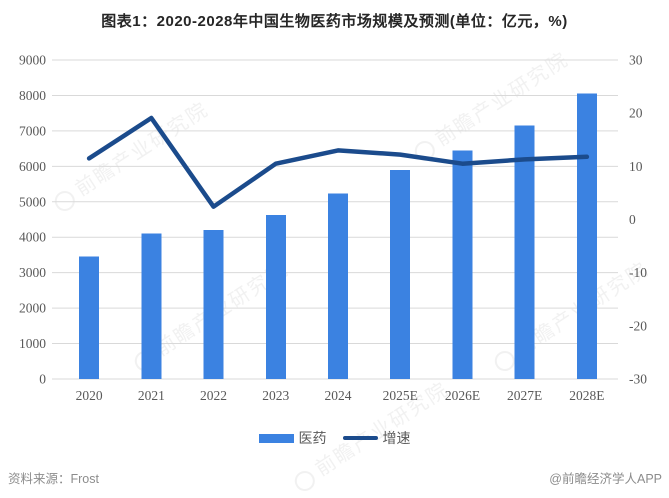 The width and height of the screenshot is (669, 498). Describe the element at coordinates (338, 286) in the screenshot. I see `bar-2024` at that location.